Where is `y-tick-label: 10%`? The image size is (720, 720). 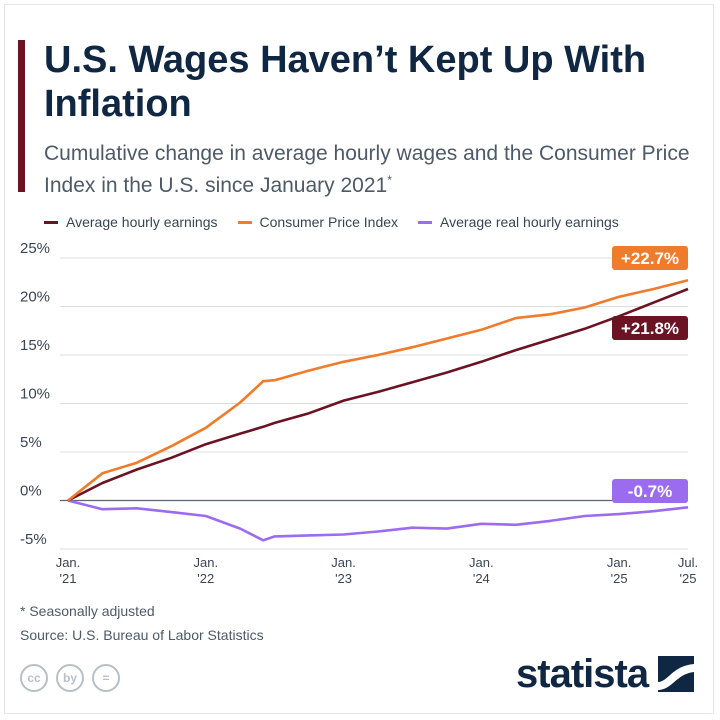 y-tick-label: 10% is located at coordinates (35, 394).